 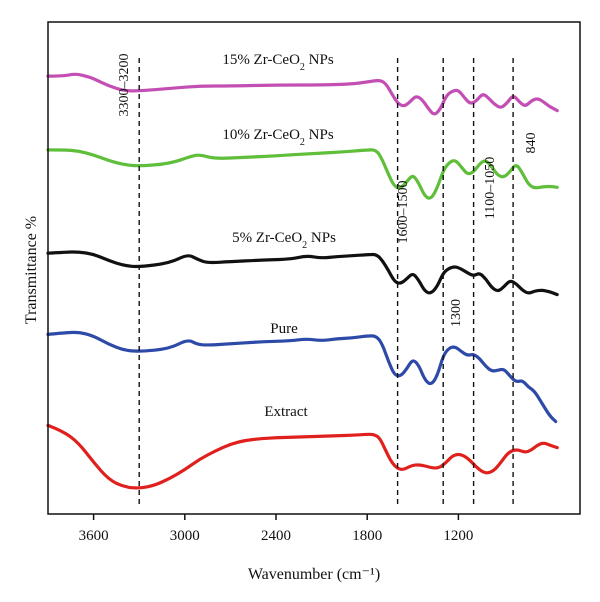 What do you see at coordinates (31, 270) in the screenshot?
I see `y-axis-title: Transmittance %` at bounding box center [31, 270].